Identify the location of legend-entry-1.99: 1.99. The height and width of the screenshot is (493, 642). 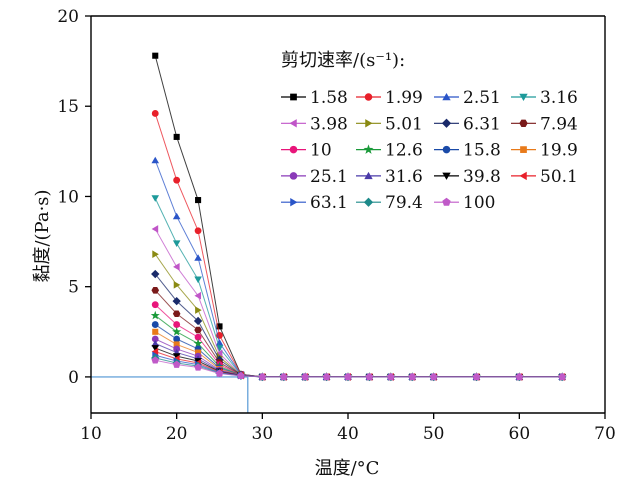
(389, 98).